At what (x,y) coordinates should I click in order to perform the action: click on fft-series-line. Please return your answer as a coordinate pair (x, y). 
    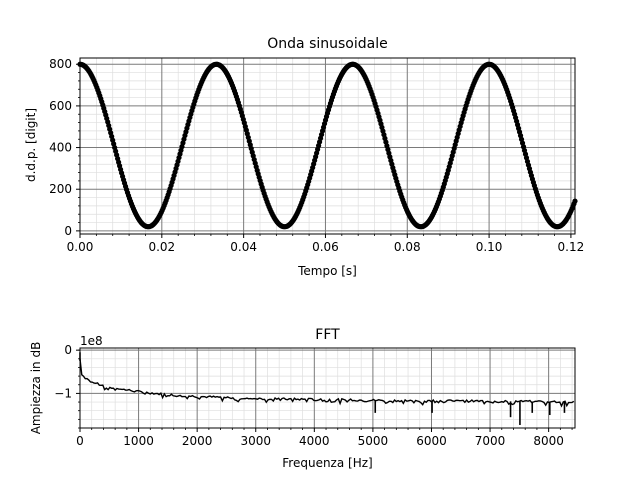
    Looking at the image, I should click on (327, 383).